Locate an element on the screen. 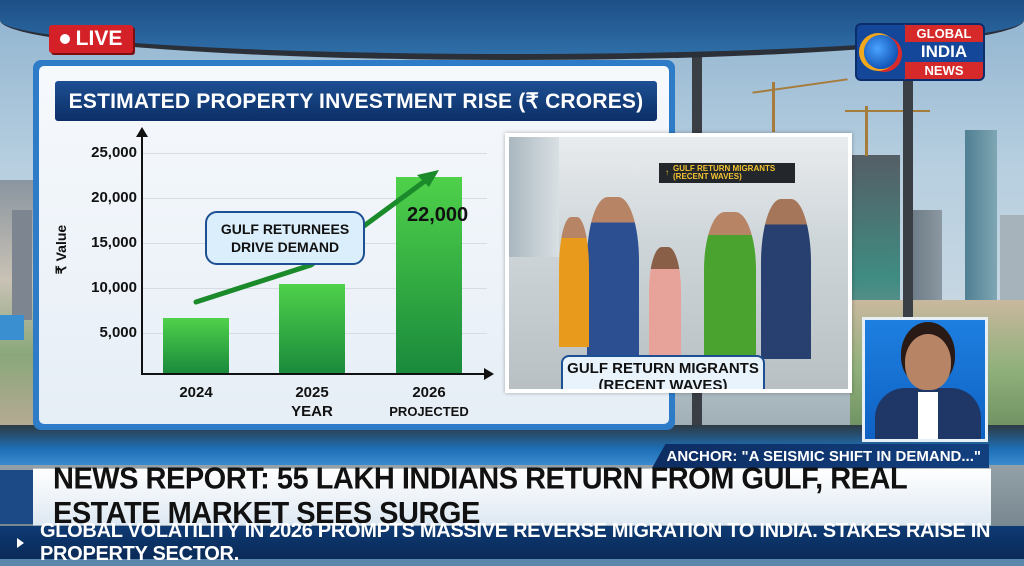 The width and height of the screenshot is (1024, 566). sign-line2: (RECENT WAVES) is located at coordinates (707, 176).